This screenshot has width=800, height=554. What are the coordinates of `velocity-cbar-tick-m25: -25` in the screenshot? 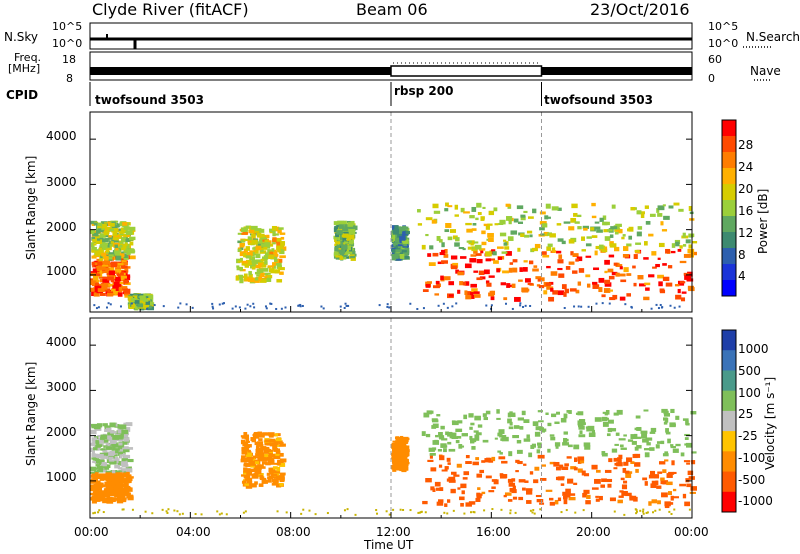 It's located at (748, 436).